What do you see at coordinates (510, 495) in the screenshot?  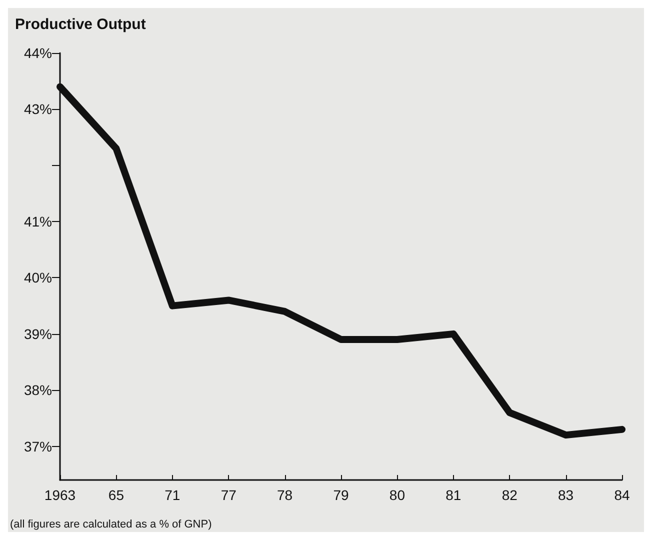 I see `x-tick-label: 82` at bounding box center [510, 495].